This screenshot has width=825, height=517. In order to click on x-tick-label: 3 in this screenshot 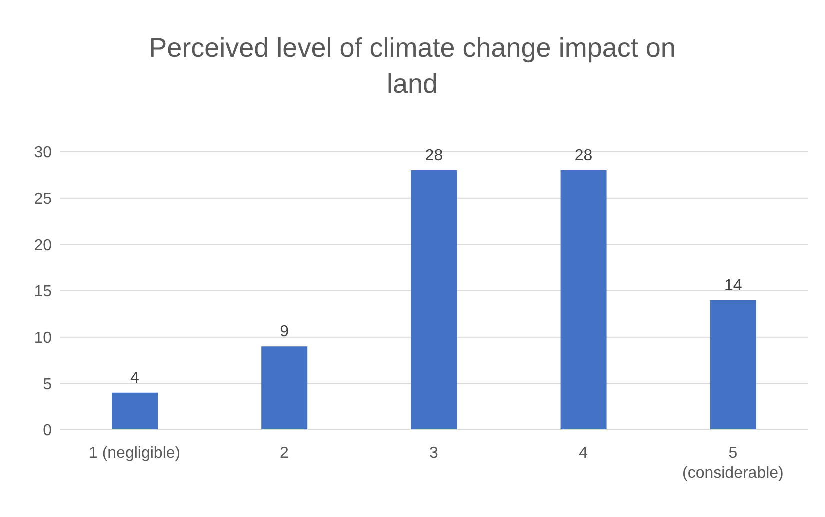, I will do `click(434, 453)`.